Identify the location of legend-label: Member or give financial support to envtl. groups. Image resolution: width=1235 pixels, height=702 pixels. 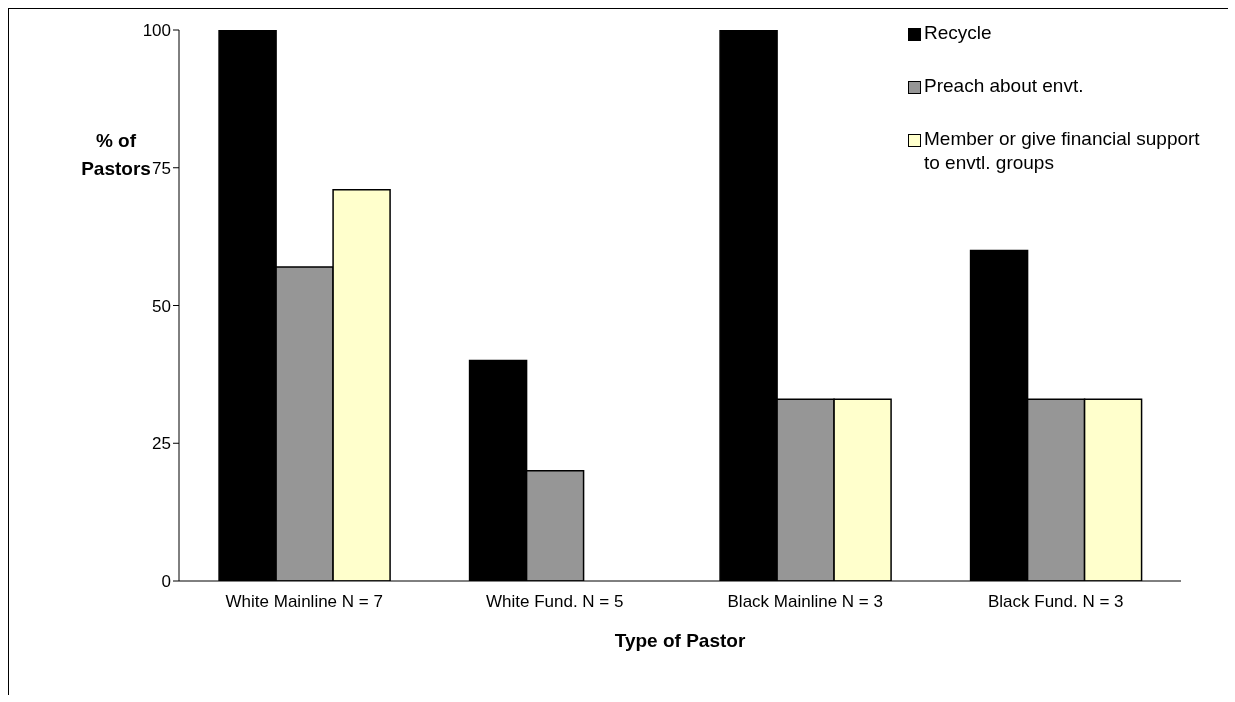
(1062, 151).